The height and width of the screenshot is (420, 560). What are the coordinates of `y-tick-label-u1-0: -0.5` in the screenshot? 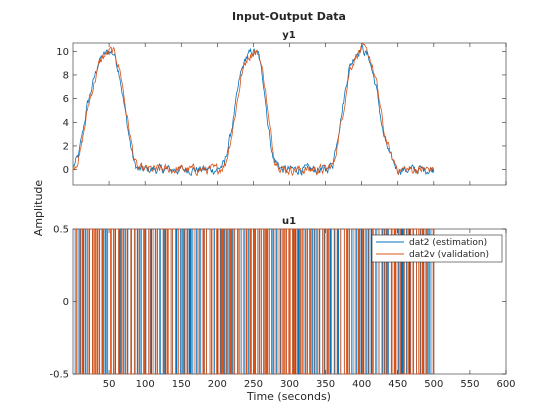 It's located at (59, 375).